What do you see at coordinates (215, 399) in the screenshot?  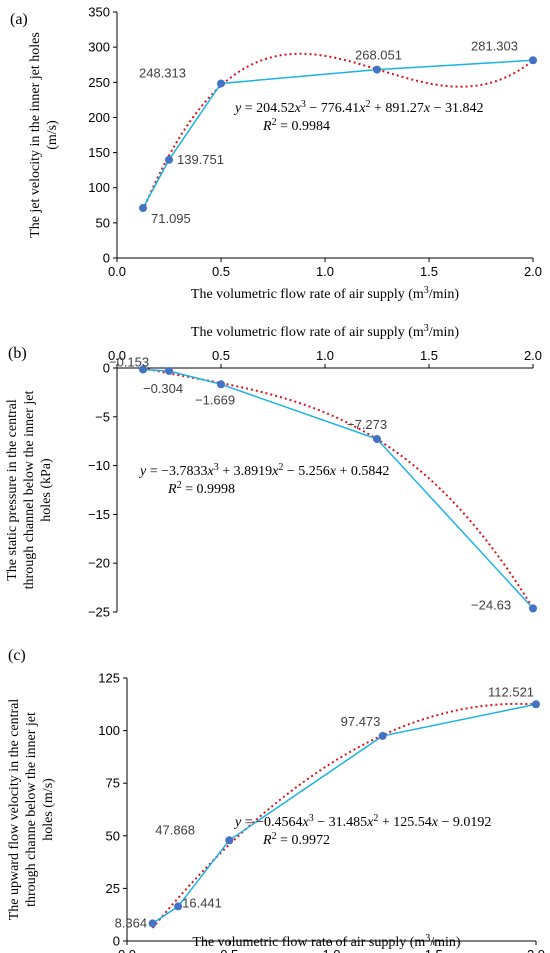 I see `data-label: −1.669` at bounding box center [215, 399].